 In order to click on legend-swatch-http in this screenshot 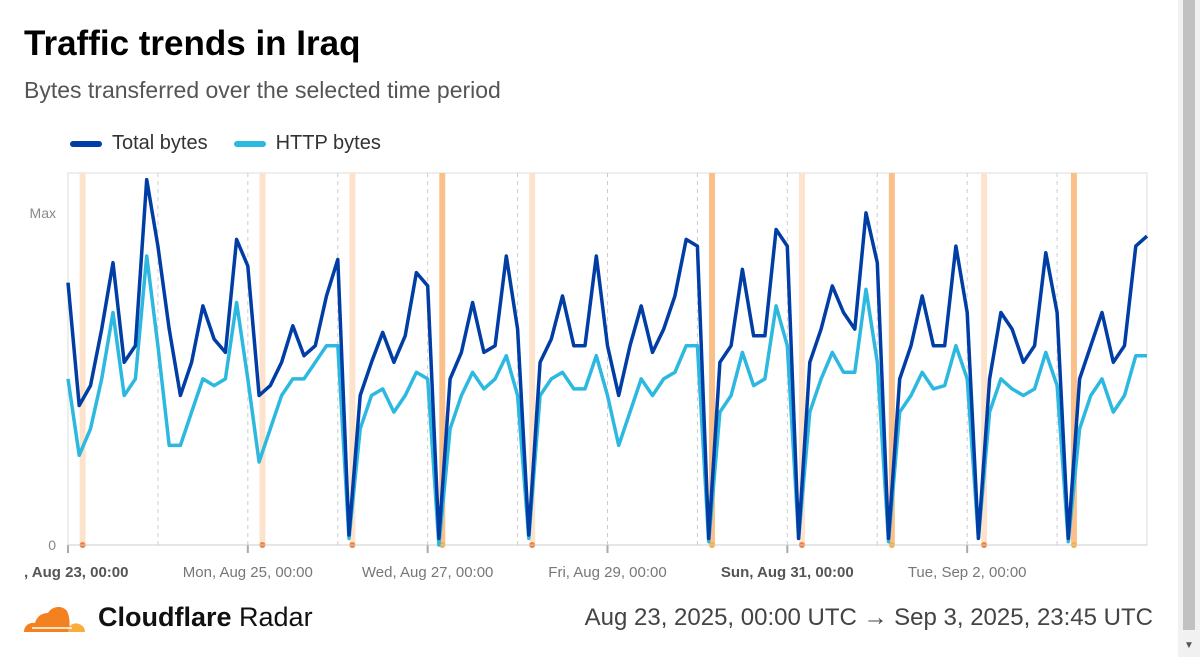, I will do `click(249, 143)`.